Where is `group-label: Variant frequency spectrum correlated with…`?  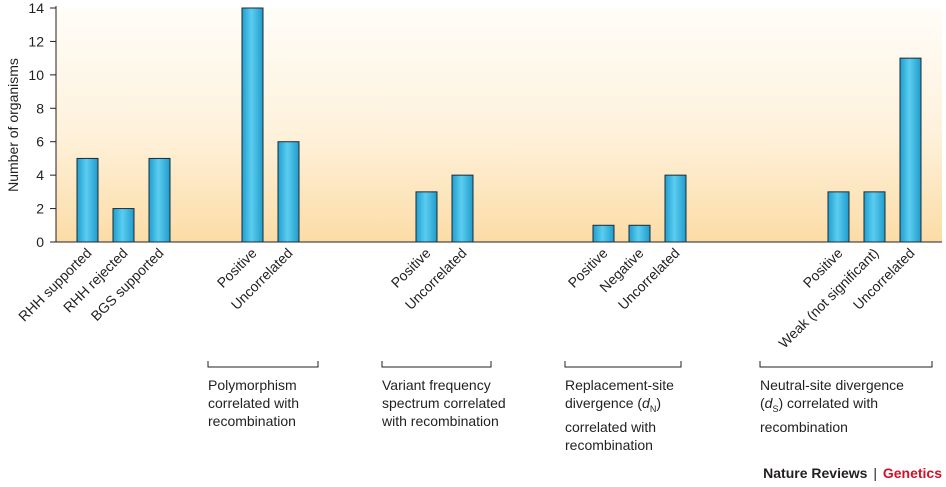 group-label: Variant frequency spectrum correlated with… is located at coordinates (444, 403).